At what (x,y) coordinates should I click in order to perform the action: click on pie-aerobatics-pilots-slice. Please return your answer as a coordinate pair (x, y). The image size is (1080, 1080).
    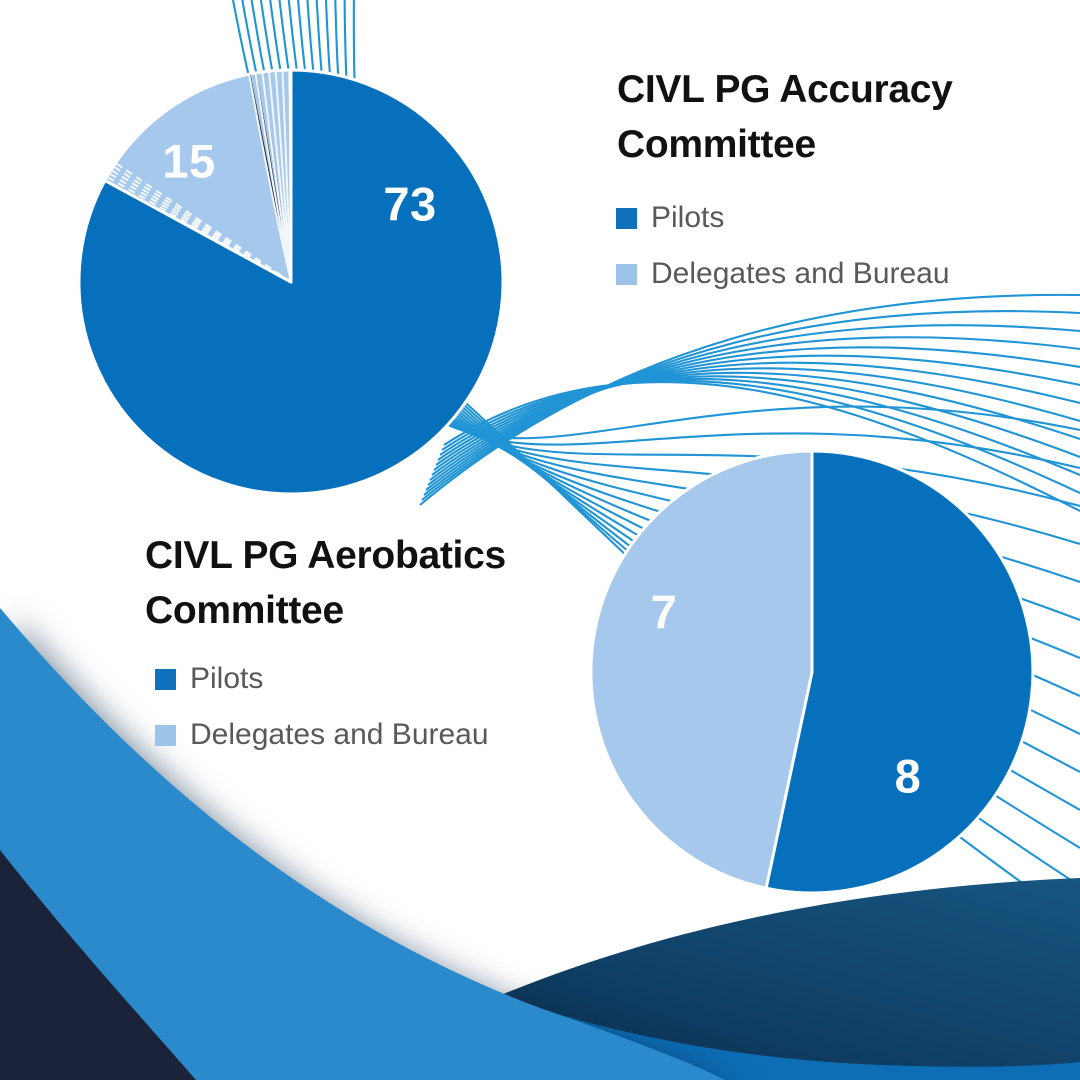
    Looking at the image, I should click on (899, 672).